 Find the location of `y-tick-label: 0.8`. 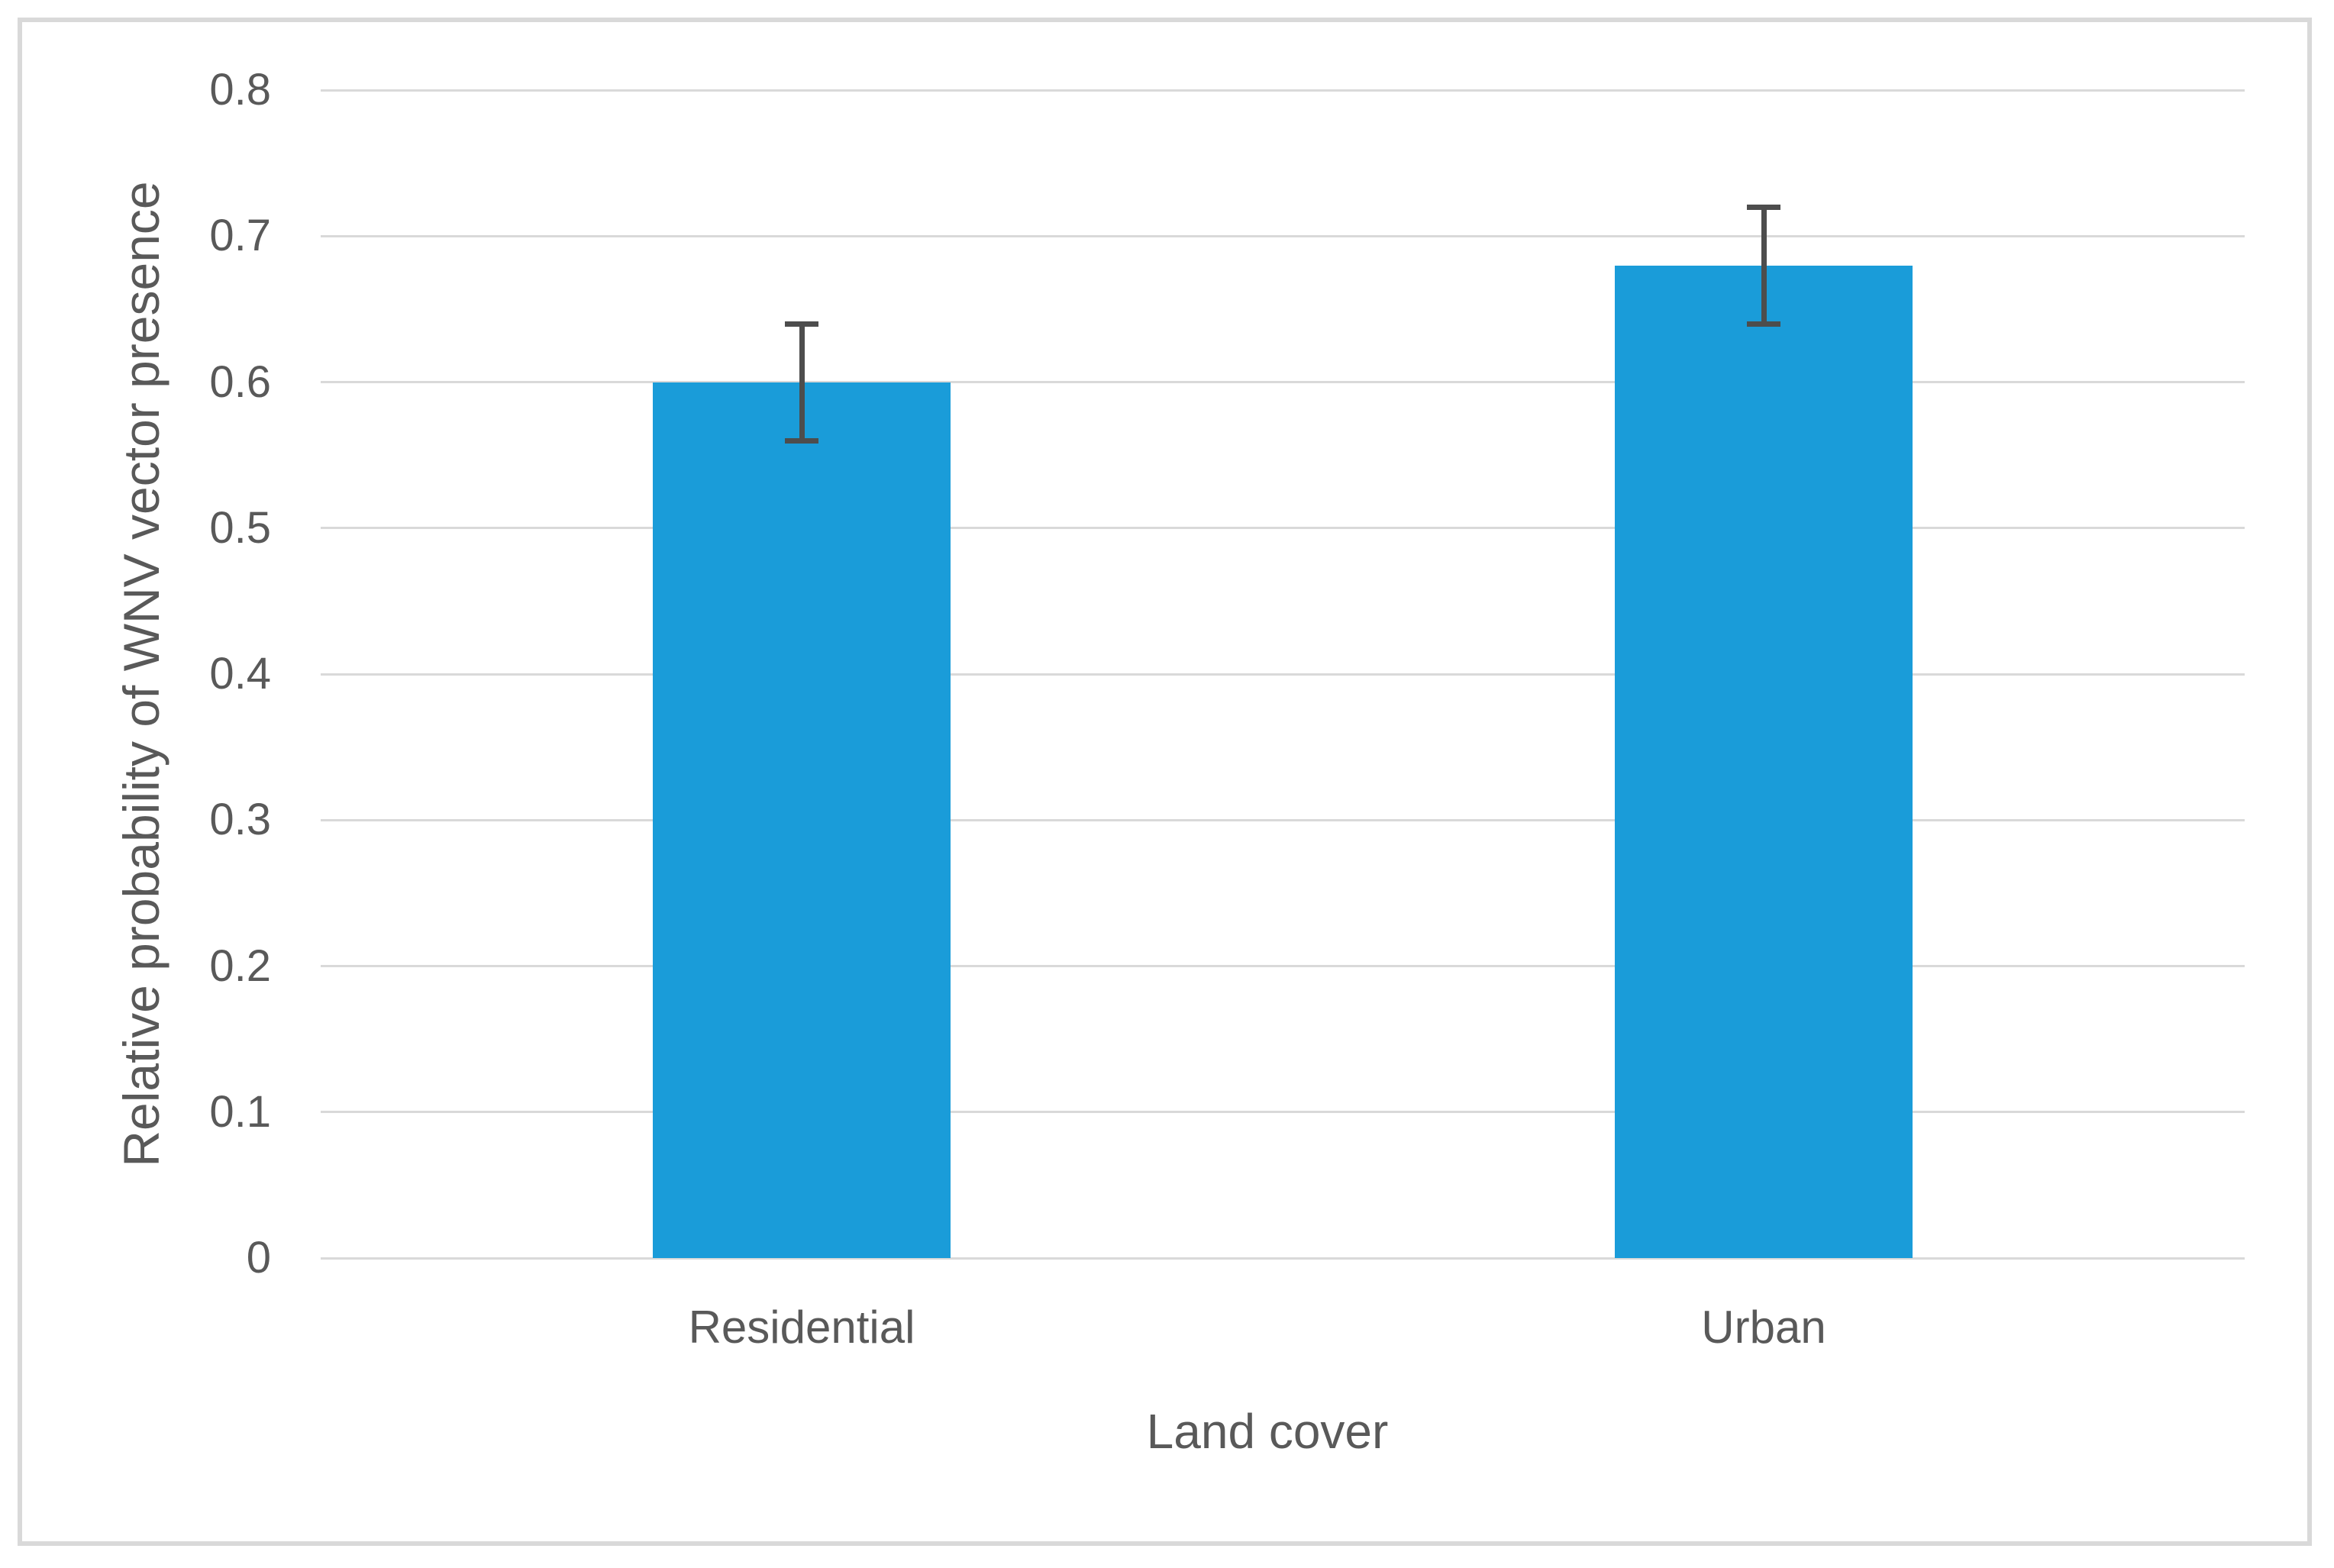

y-tick-label: 0.8 is located at coordinates (240, 90).